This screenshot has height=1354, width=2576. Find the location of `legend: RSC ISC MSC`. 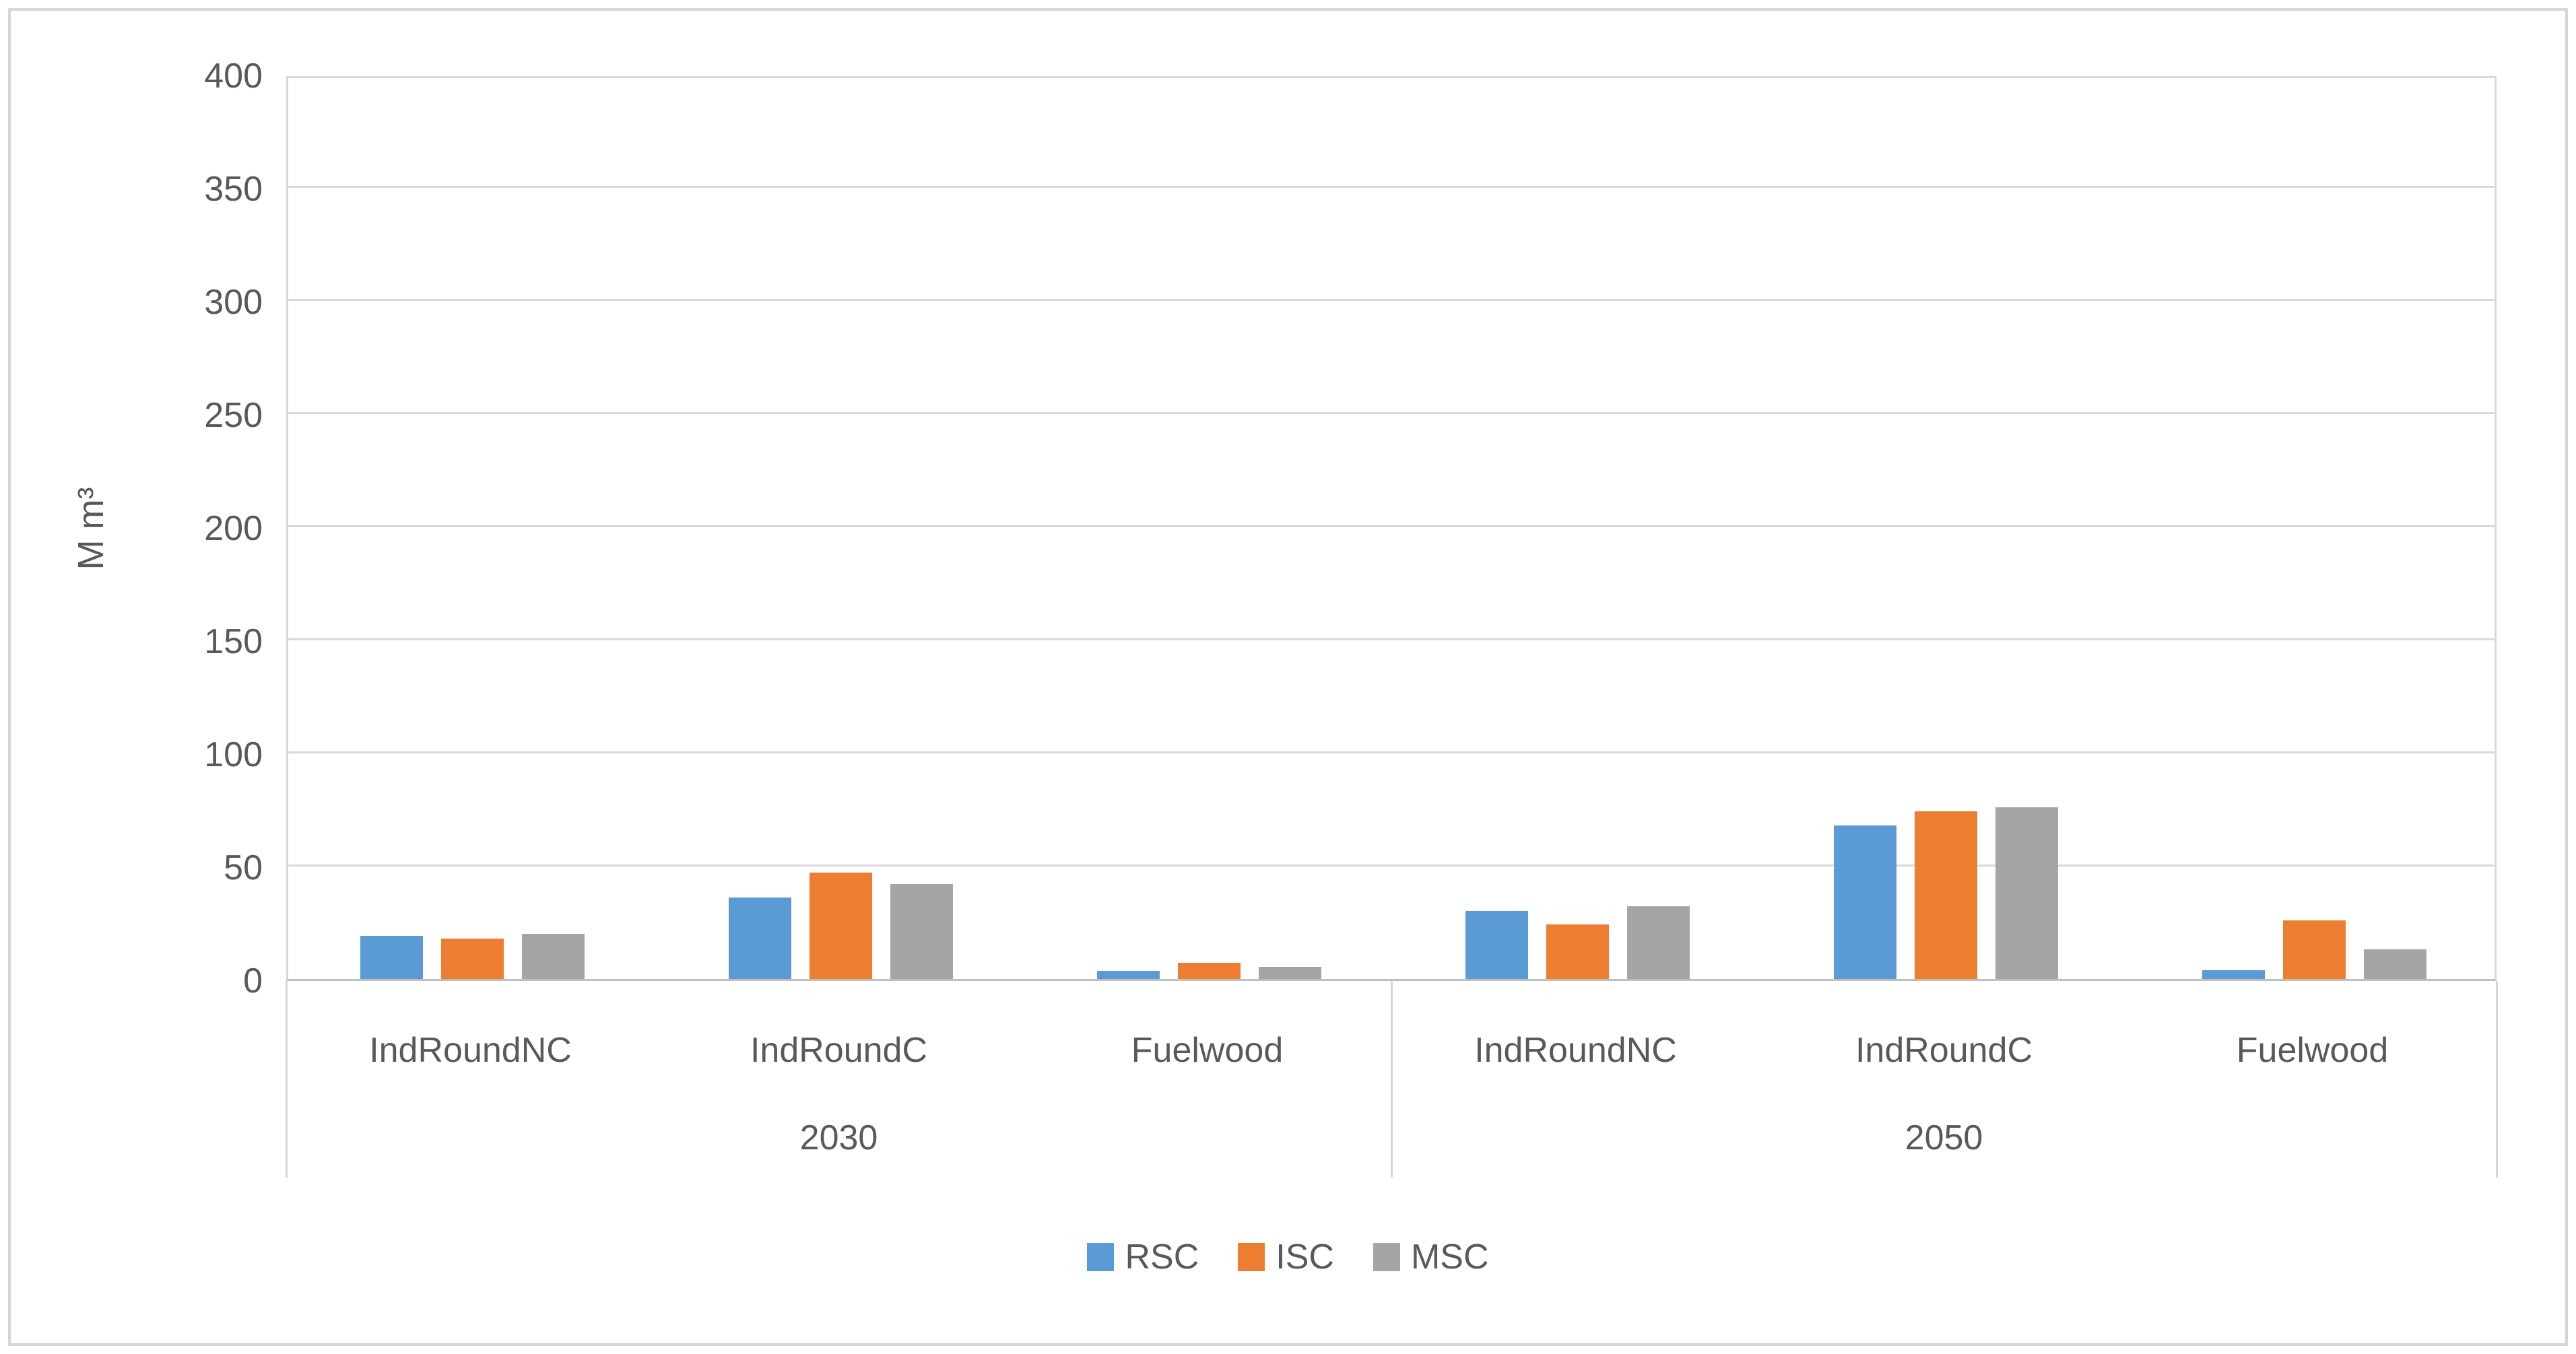

legend: RSC ISC MSC is located at coordinates (1288, 1257).